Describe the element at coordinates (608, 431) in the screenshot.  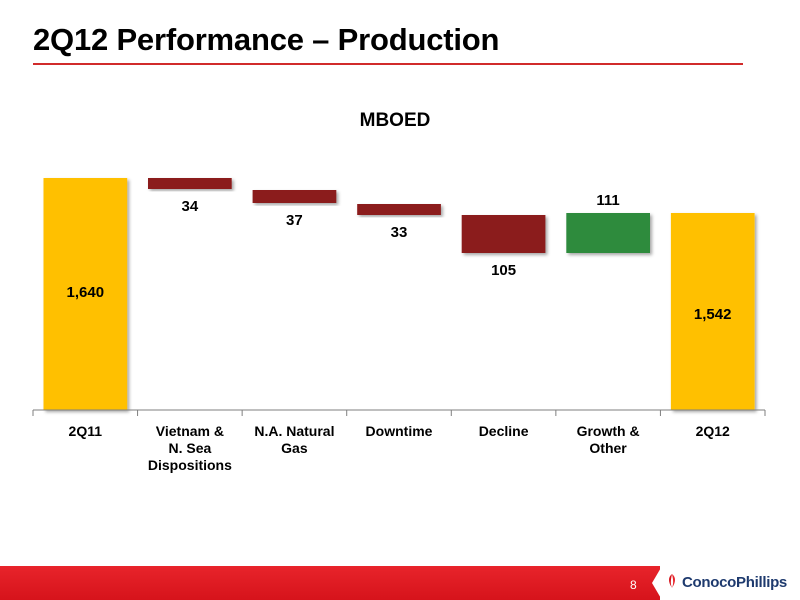
I see `category-label: Growth &` at that location.